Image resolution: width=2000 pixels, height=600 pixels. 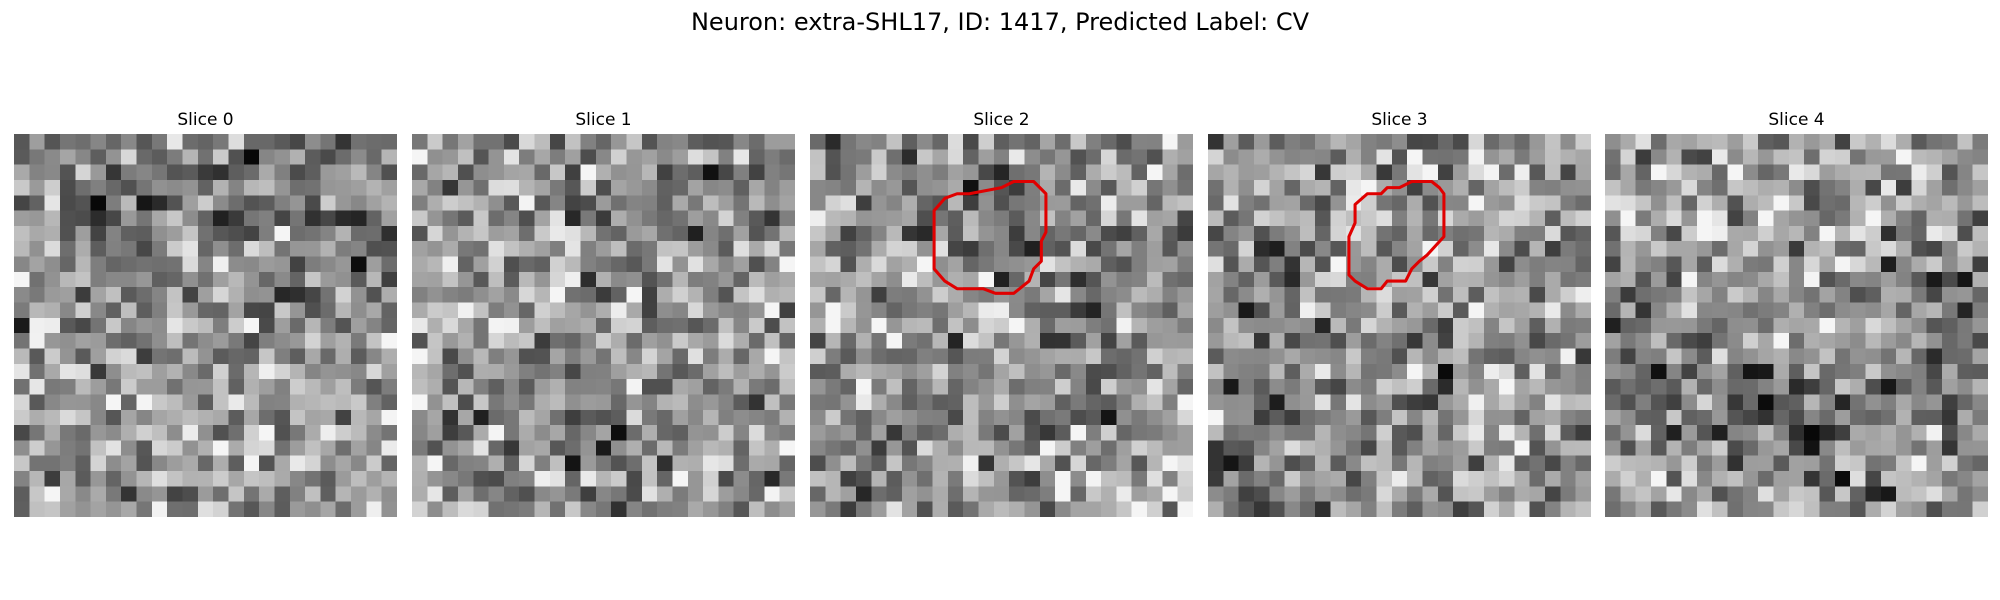 I want to click on slice-title: Slice 2, so click(x=1001, y=120).